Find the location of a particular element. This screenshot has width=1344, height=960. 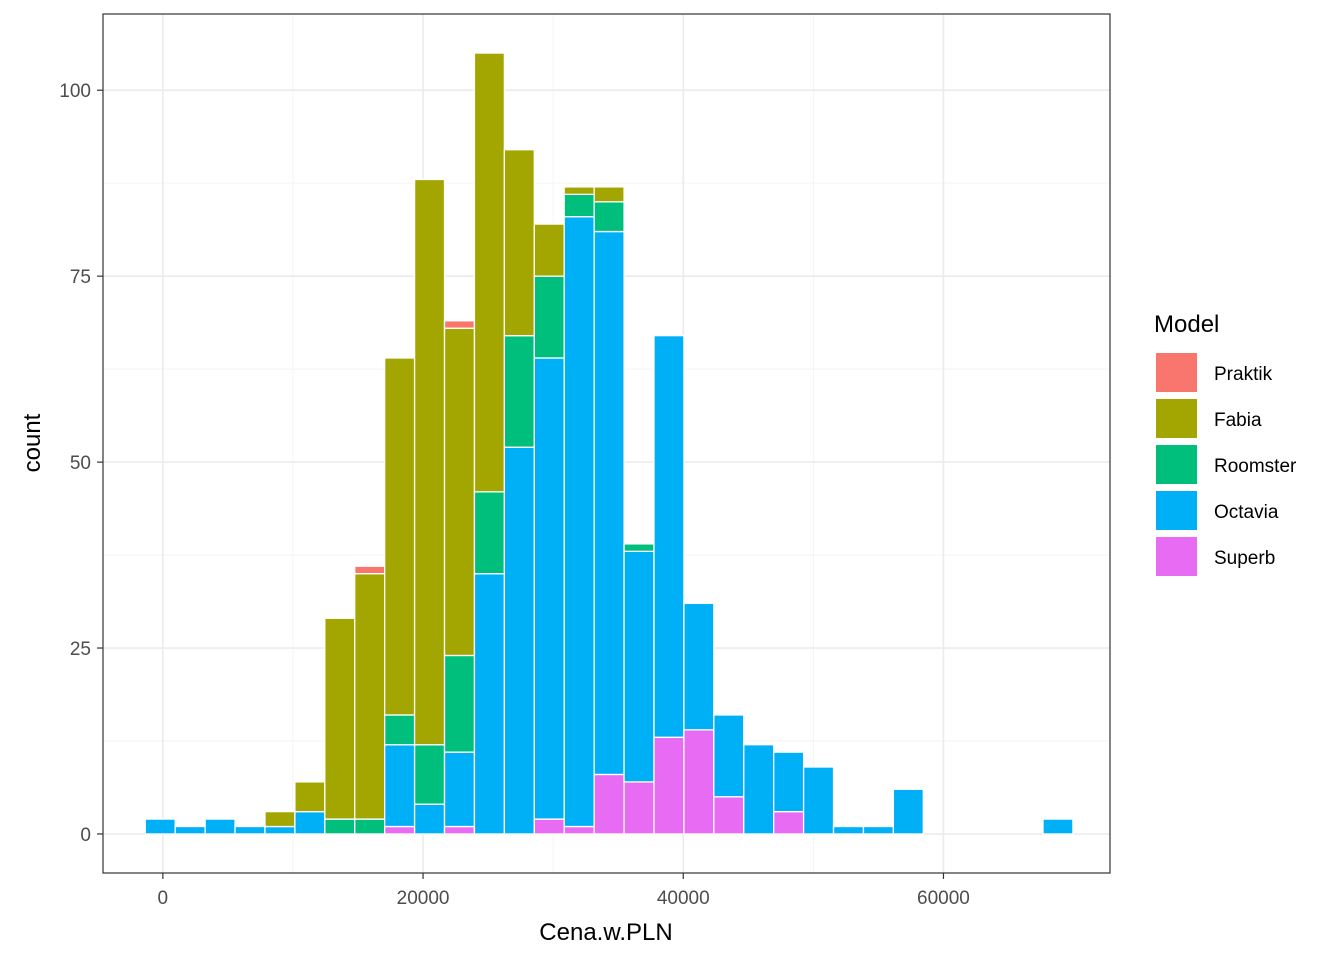

x-tick-label: 0 is located at coordinates (163, 898).